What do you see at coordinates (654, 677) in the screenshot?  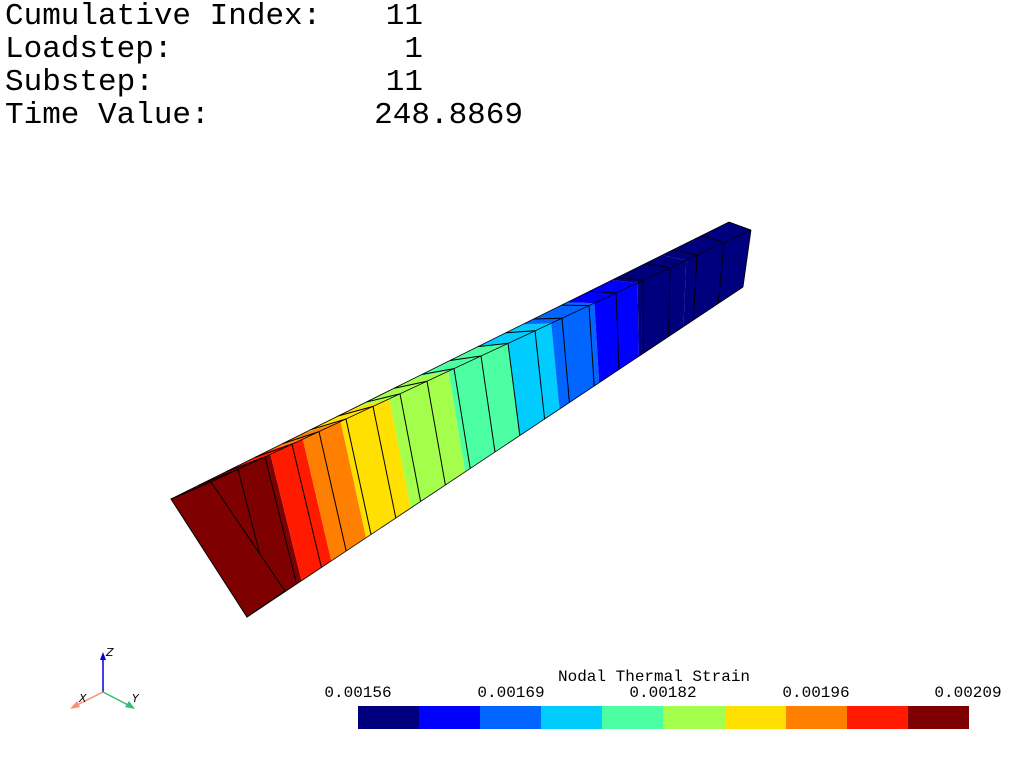 I see `legend-title: Nodal Thermal Strain` at bounding box center [654, 677].